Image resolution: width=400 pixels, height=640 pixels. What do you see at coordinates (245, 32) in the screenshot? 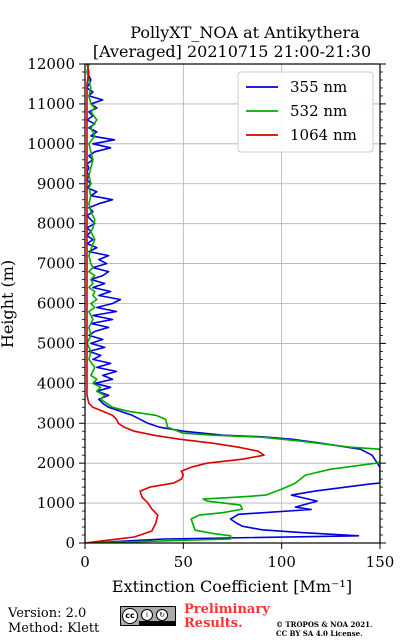
I see `chart-title: PollyXT_NOA at Antikythera` at bounding box center [245, 32].